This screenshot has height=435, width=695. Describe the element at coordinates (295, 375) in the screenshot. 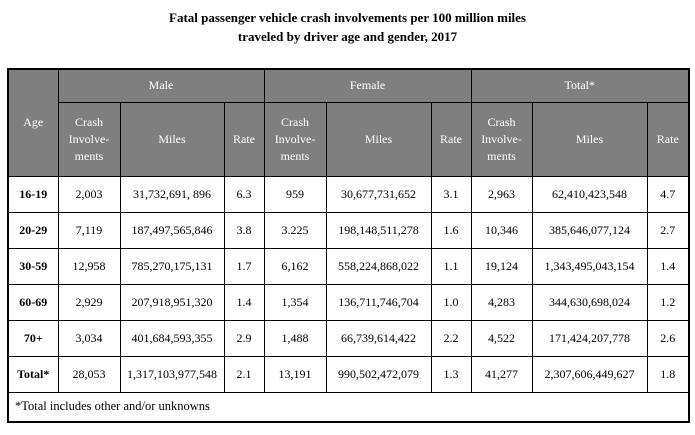

I see `female-crash-cell: 13,191` at that location.